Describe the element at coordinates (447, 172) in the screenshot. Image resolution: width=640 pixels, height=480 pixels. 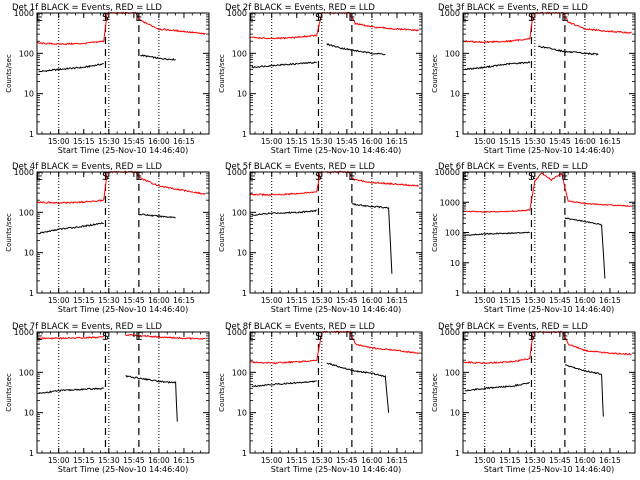
I see `y-tick-label: 10000` at that location.